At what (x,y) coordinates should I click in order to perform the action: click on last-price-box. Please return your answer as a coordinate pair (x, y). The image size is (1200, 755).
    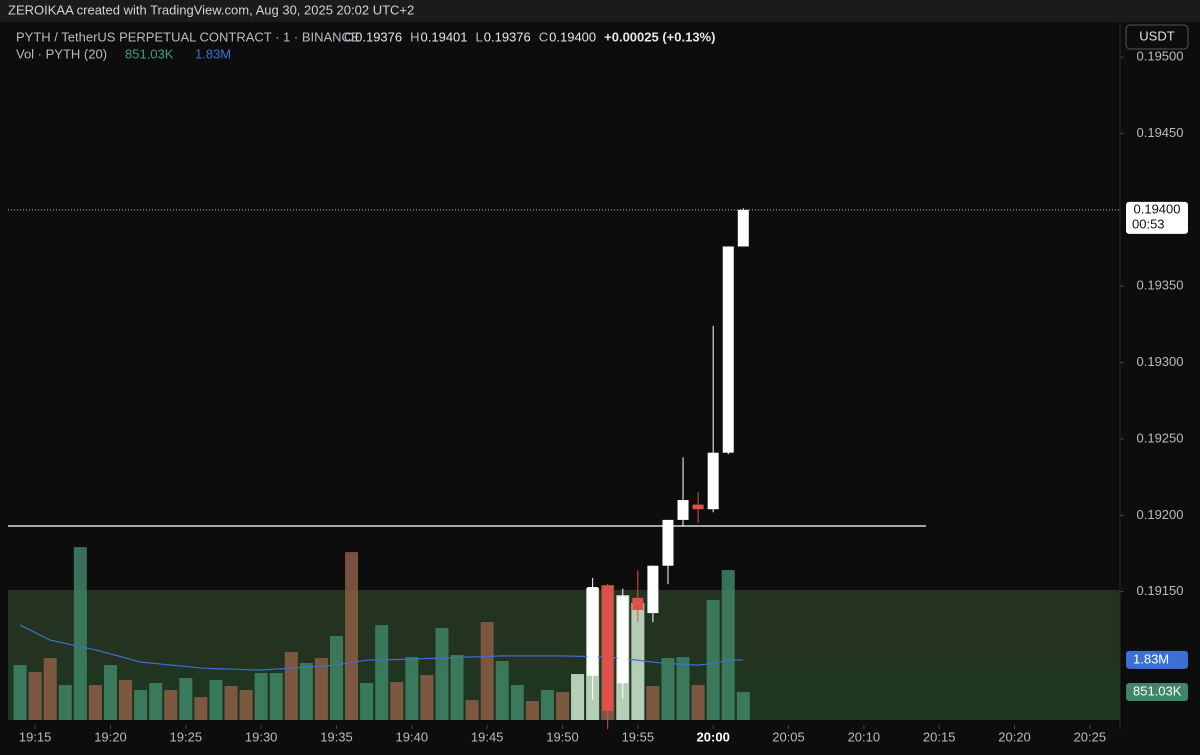
    Looking at the image, I should click on (1157, 217).